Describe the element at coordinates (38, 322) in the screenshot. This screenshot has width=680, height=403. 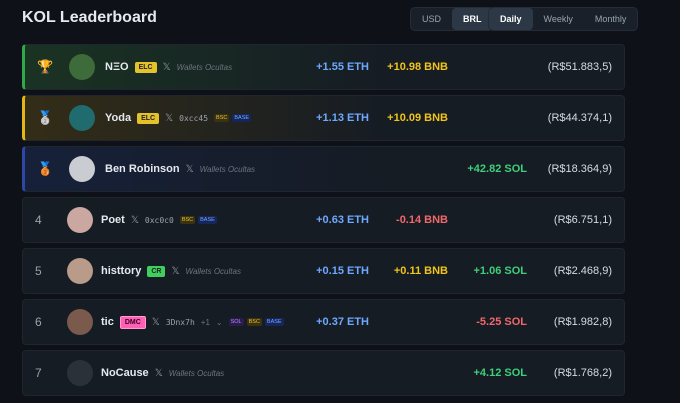
I see `rank: 6` at that location.